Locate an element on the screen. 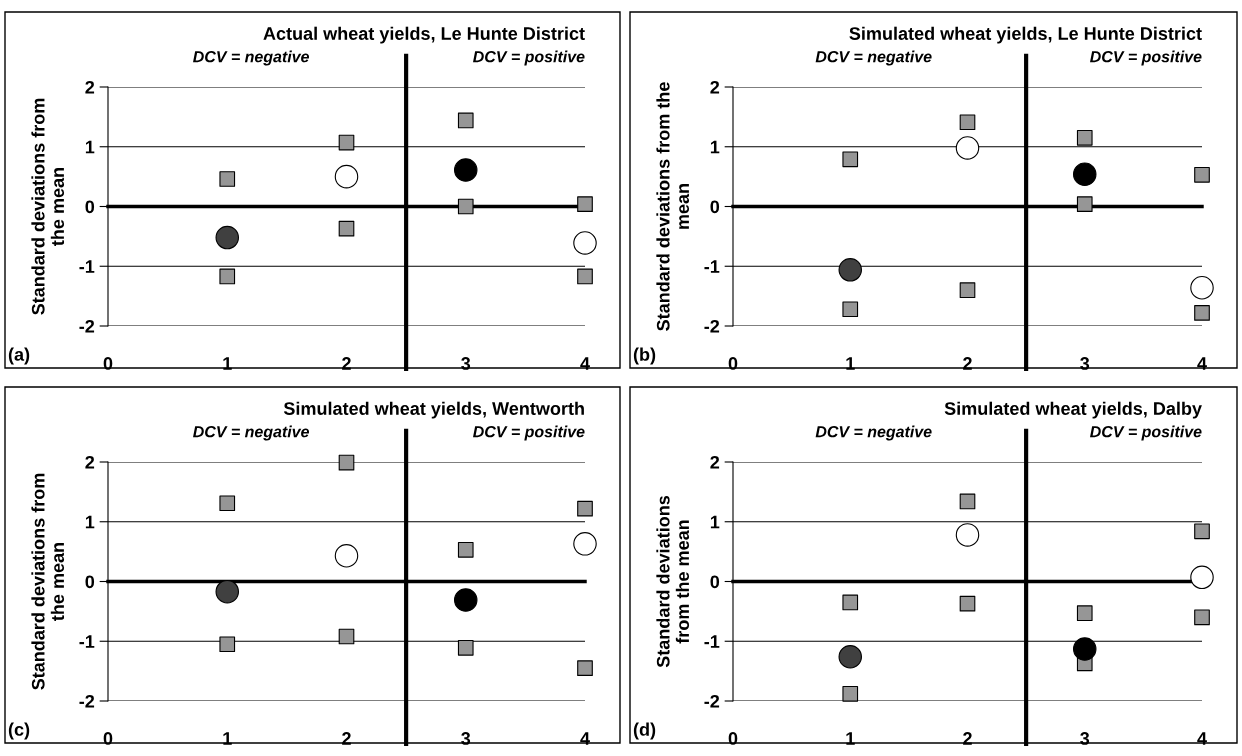 This screenshot has height=756, width=1242. chart-title: Simulated wheat yields, Wentworth is located at coordinates (433, 410).